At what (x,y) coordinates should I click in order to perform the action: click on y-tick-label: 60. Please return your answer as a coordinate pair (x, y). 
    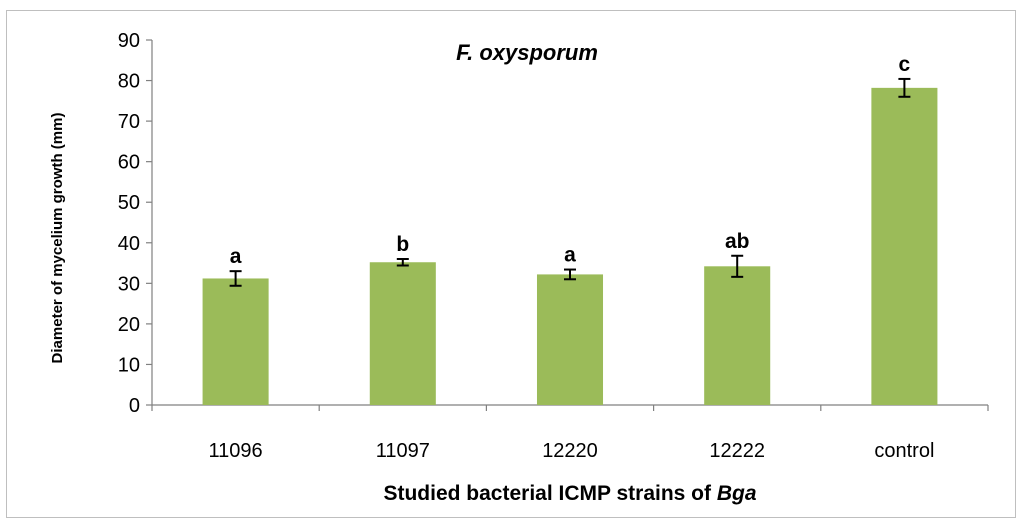
    Looking at the image, I should click on (129, 163).